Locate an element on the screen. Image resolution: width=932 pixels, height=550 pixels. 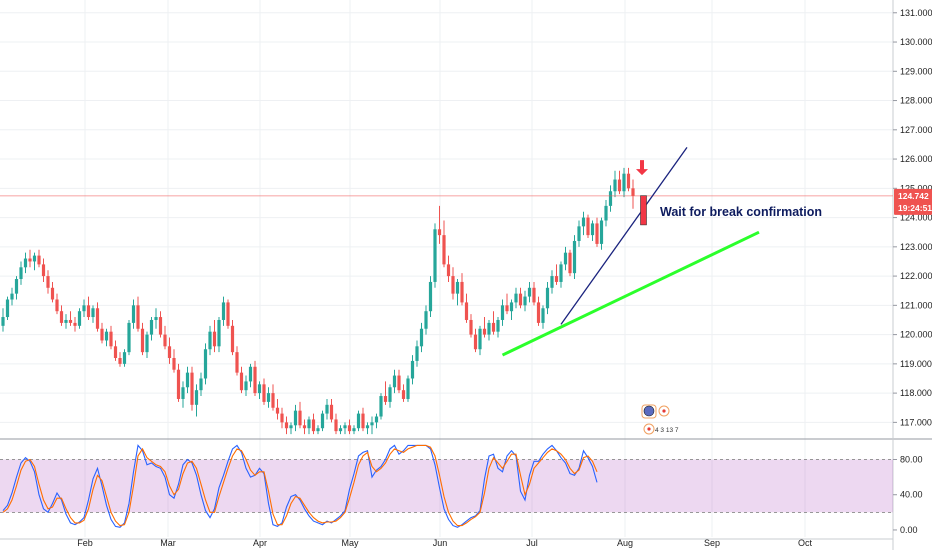
osc-tick-label: 40.00 is located at coordinates (911, 495).